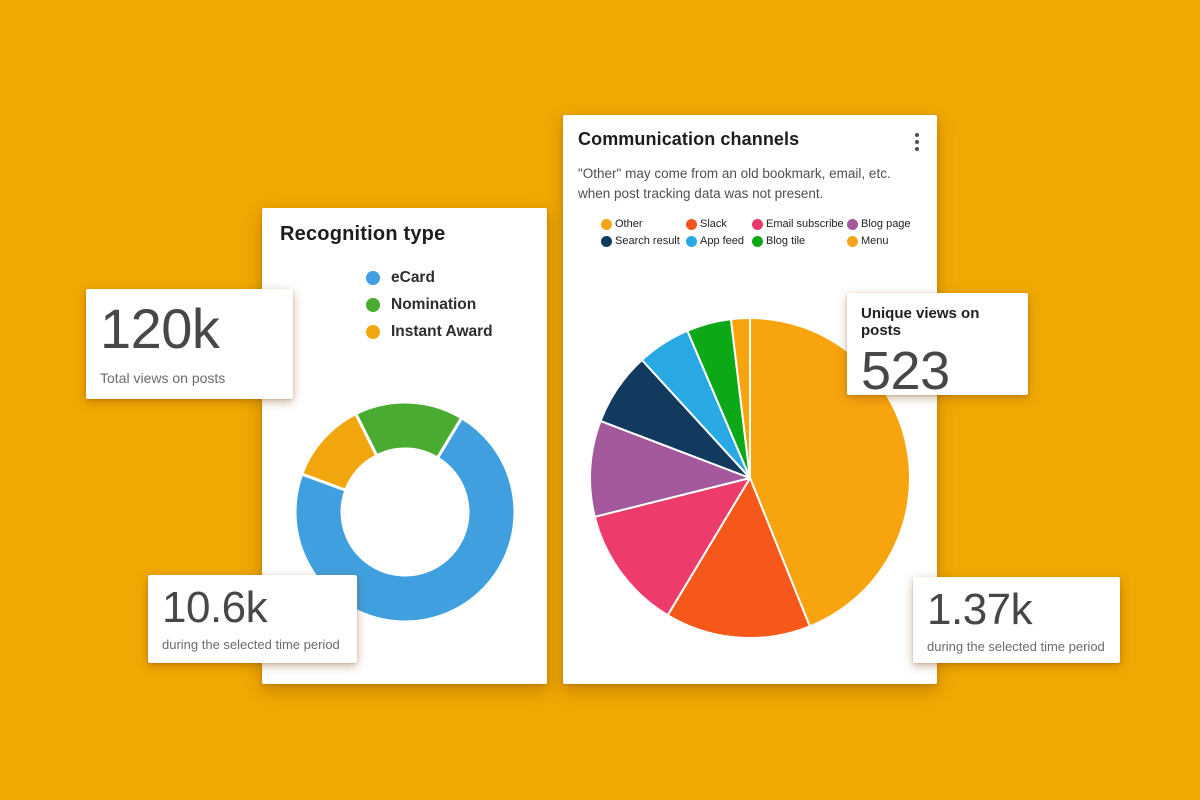 Image resolution: width=1200 pixels, height=800 pixels. What do you see at coordinates (805, 224) in the screenshot?
I see `legend-label: Email subscribe` at bounding box center [805, 224].